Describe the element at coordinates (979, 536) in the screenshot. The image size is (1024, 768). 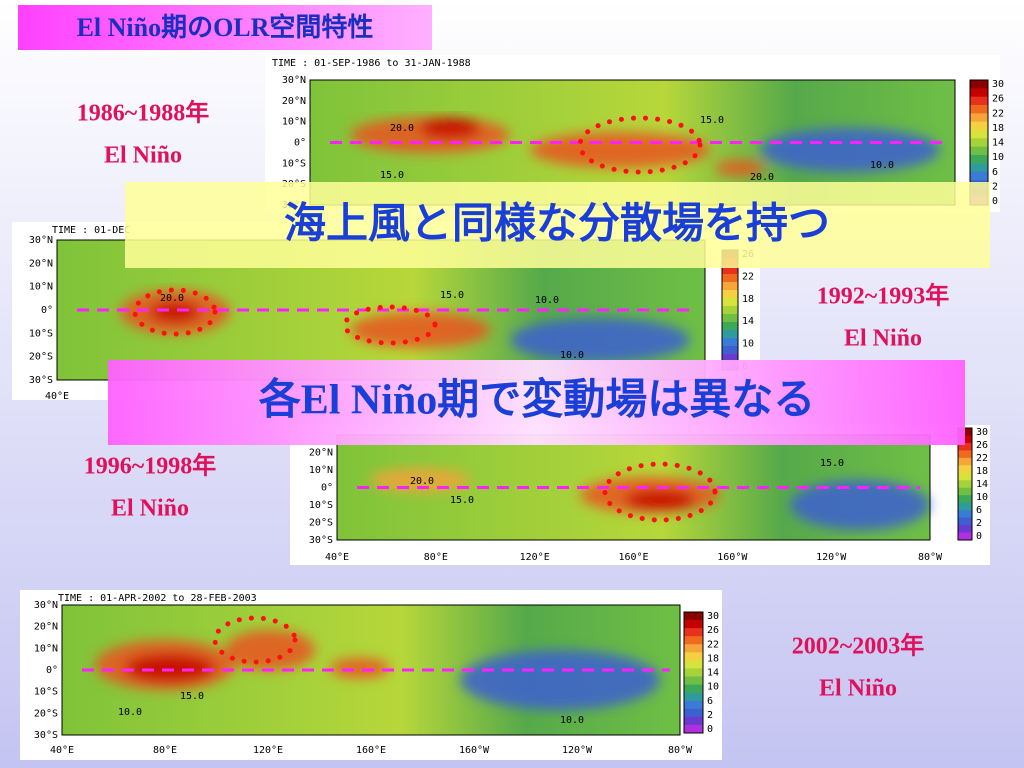
I see `colorbar-label: 0` at that location.